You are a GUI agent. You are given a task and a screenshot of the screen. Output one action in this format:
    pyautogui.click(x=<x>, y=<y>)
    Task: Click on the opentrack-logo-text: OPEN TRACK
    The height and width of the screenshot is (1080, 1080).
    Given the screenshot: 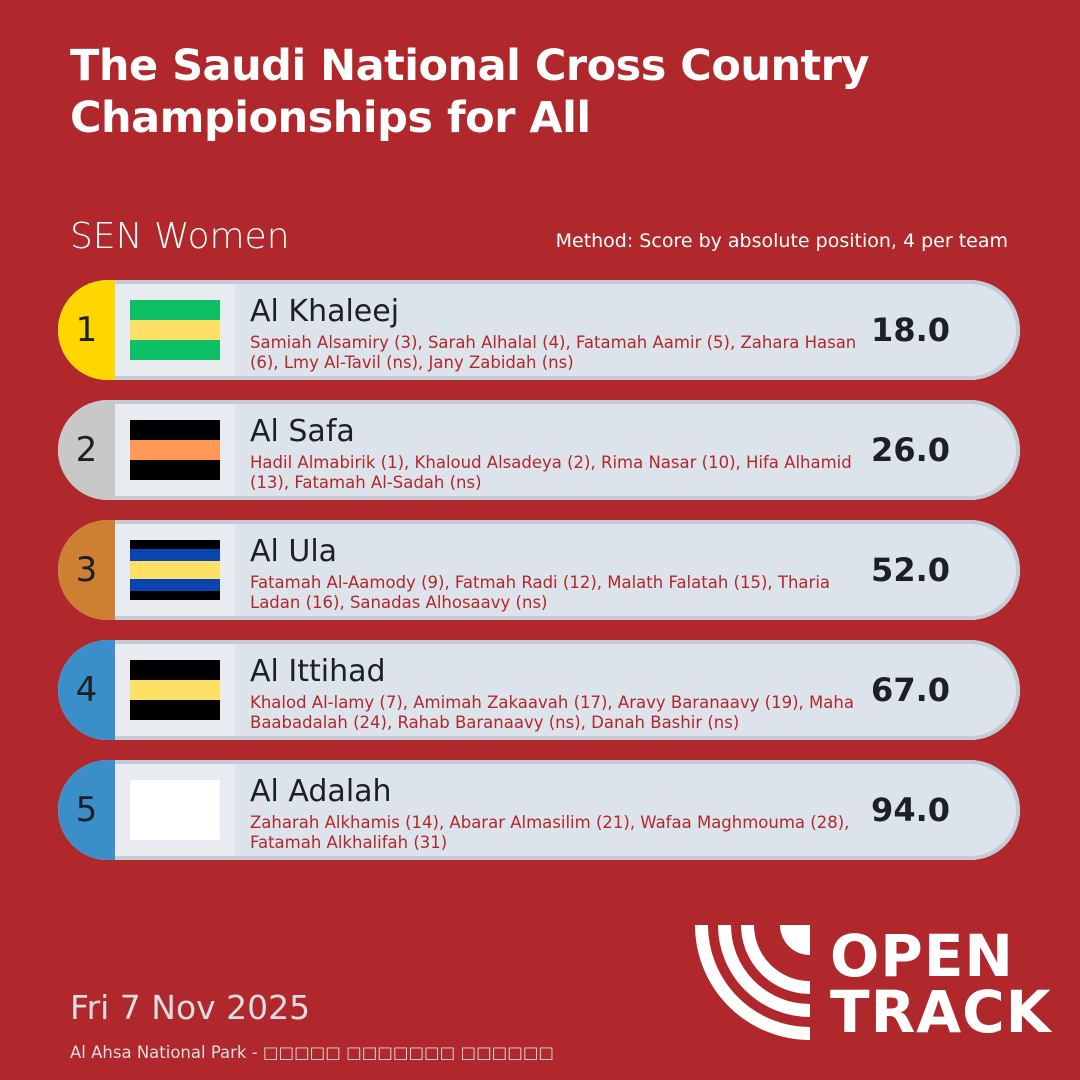 What is the action you would take?
    pyautogui.click(x=941, y=984)
    